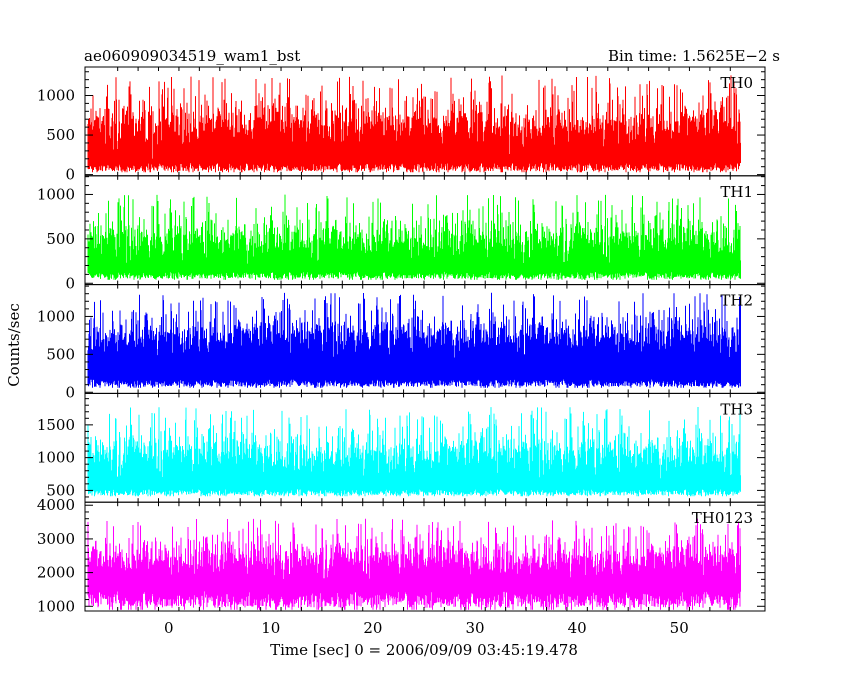 This screenshot has width=850, height=680. I want to click on panel-label: TH3, so click(736, 409).